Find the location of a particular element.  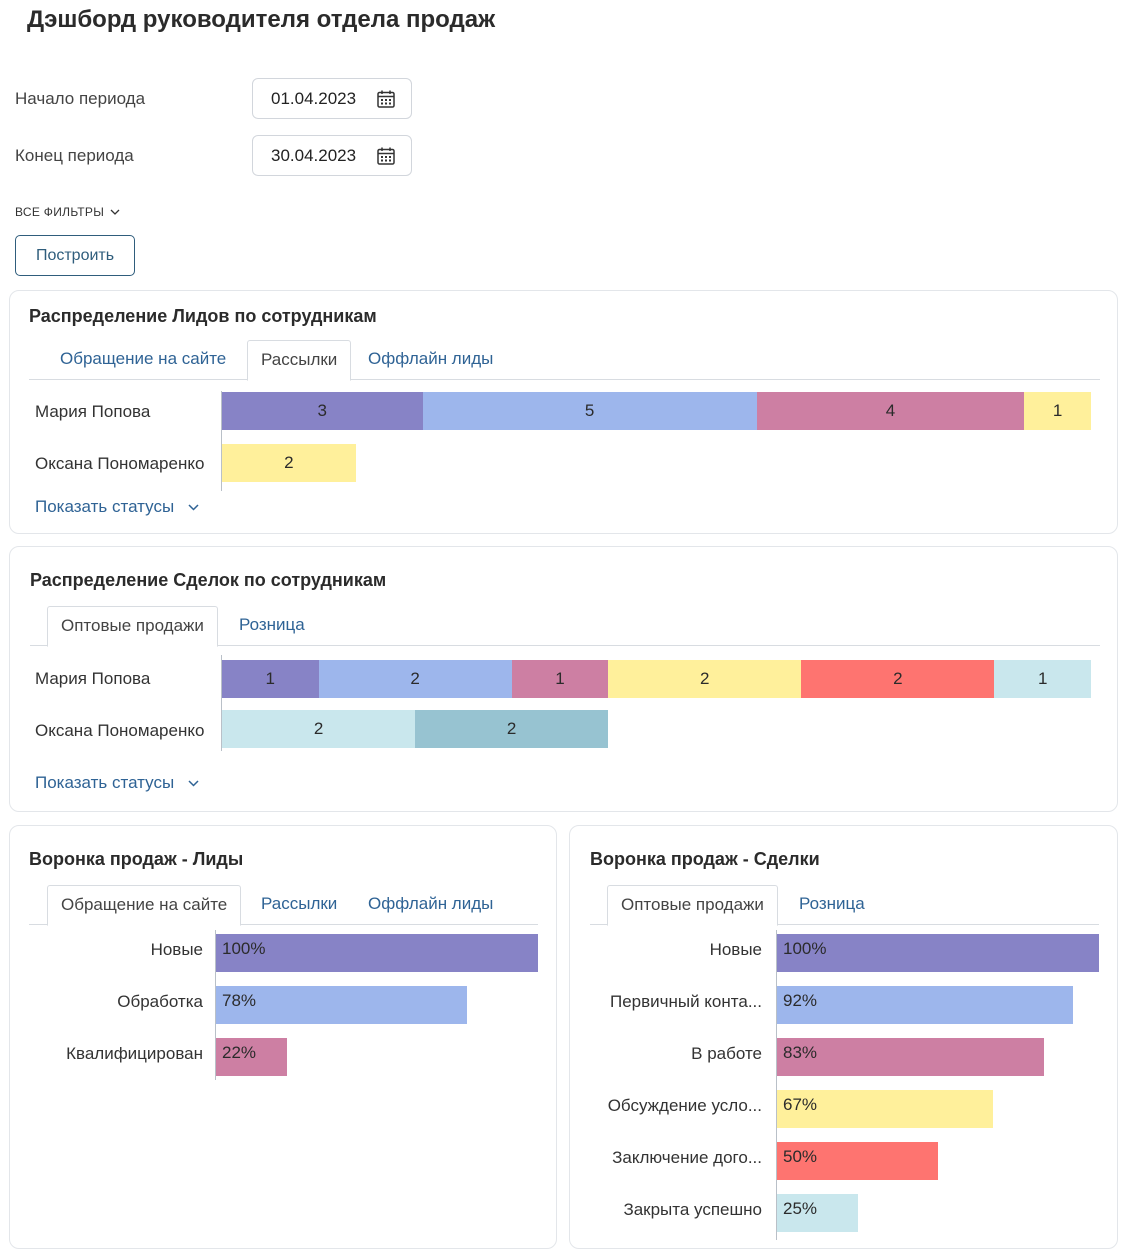

bar-segment: 4 is located at coordinates (890, 411).